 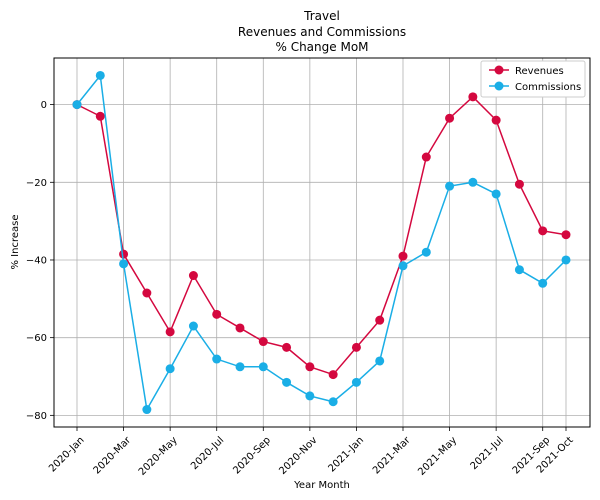 What do you see at coordinates (252, 456) in the screenshot?
I see `x-tick-label: 2020-Sep` at bounding box center [252, 456].